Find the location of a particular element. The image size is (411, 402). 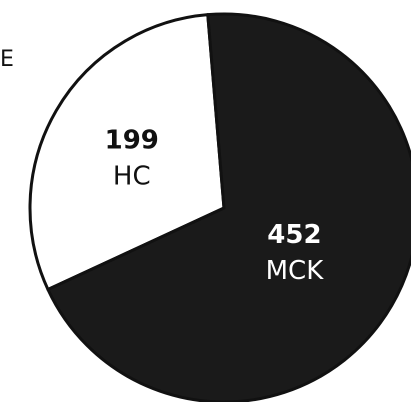

slice-label-mck: MCK is located at coordinates (295, 271).